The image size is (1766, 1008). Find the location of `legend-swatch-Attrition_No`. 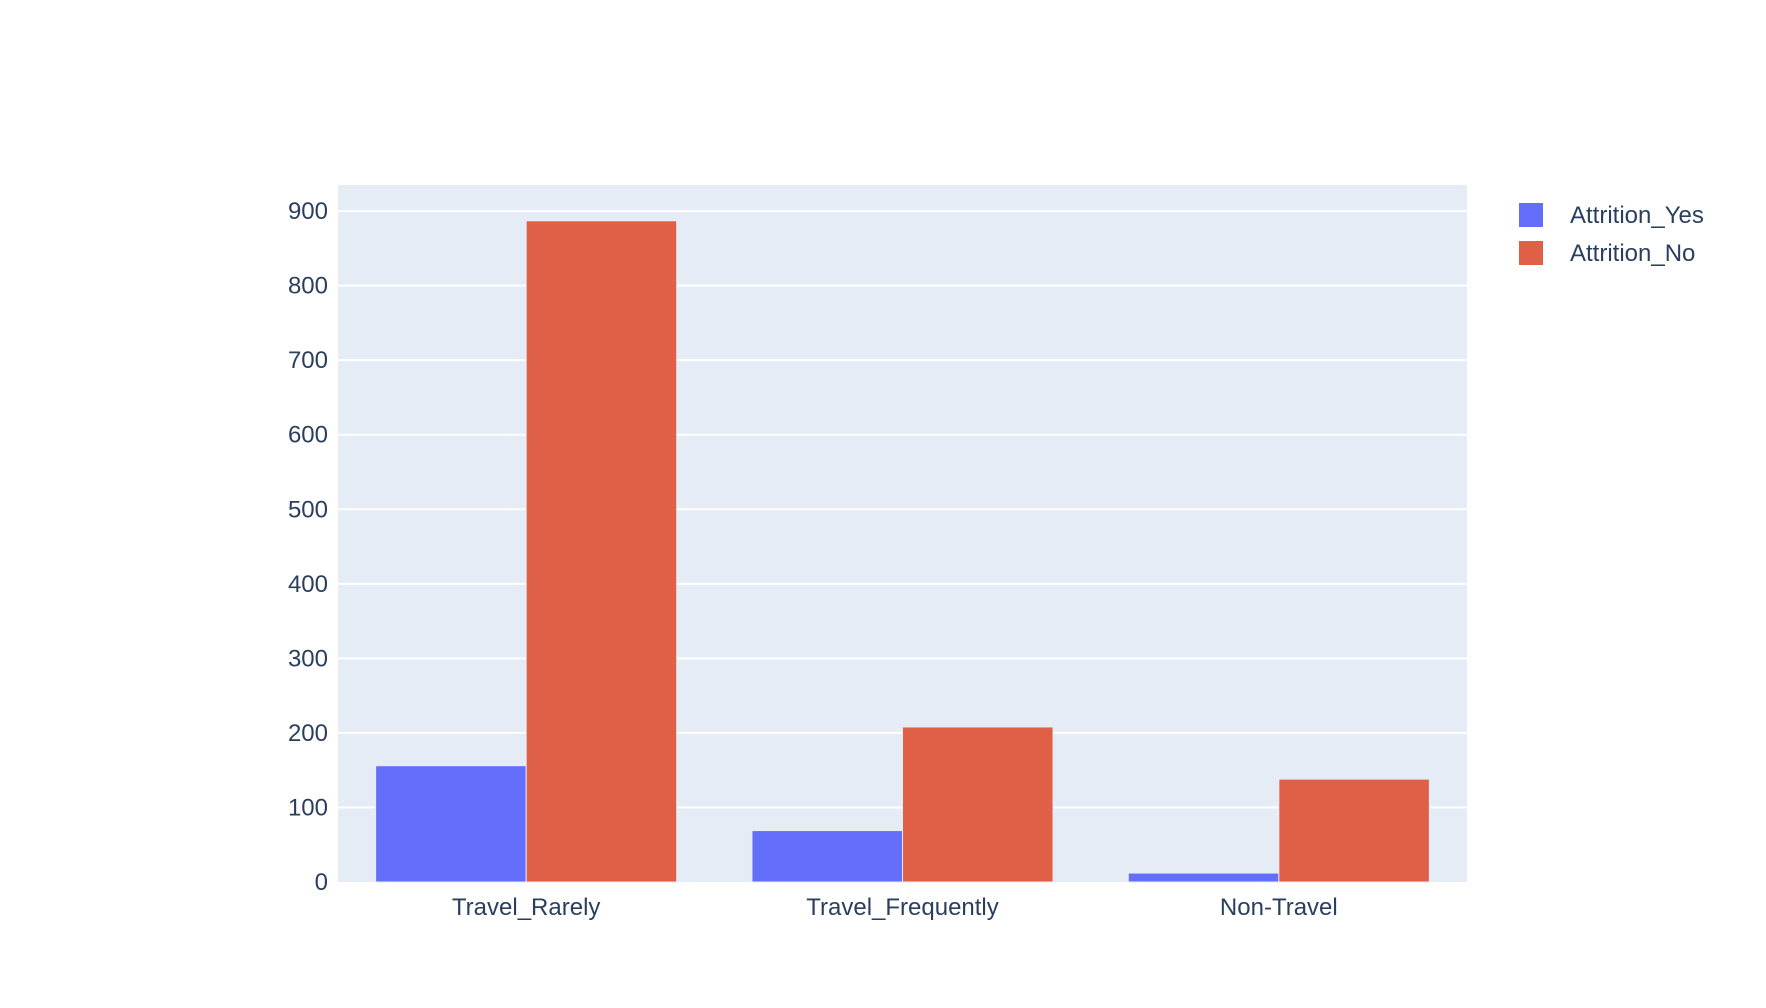

legend-swatch-Attrition_No is located at coordinates (1531, 253).